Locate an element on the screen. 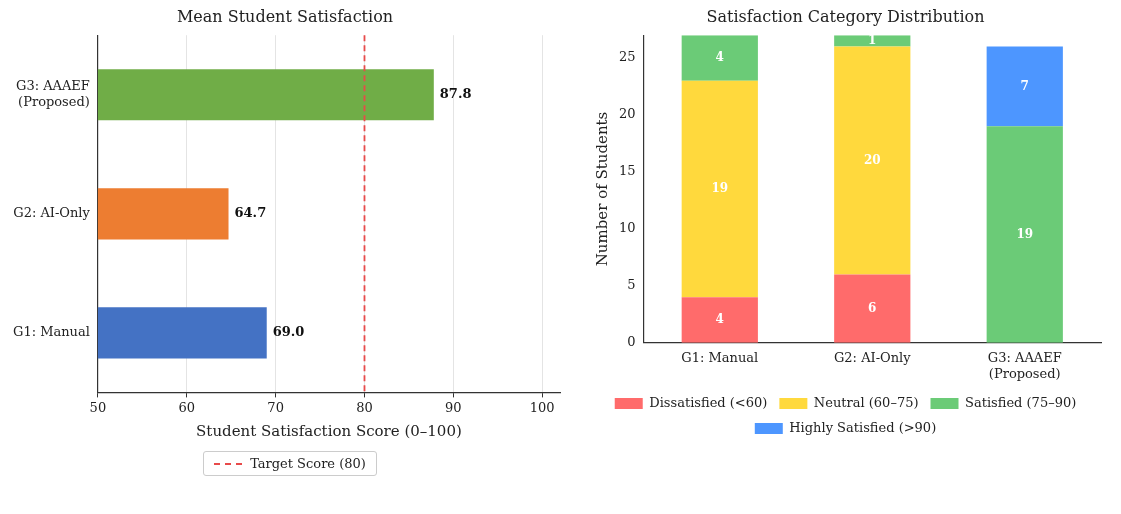 The height and width of the screenshot is (514, 1121). x-tick-label: 50 is located at coordinates (98, 407).